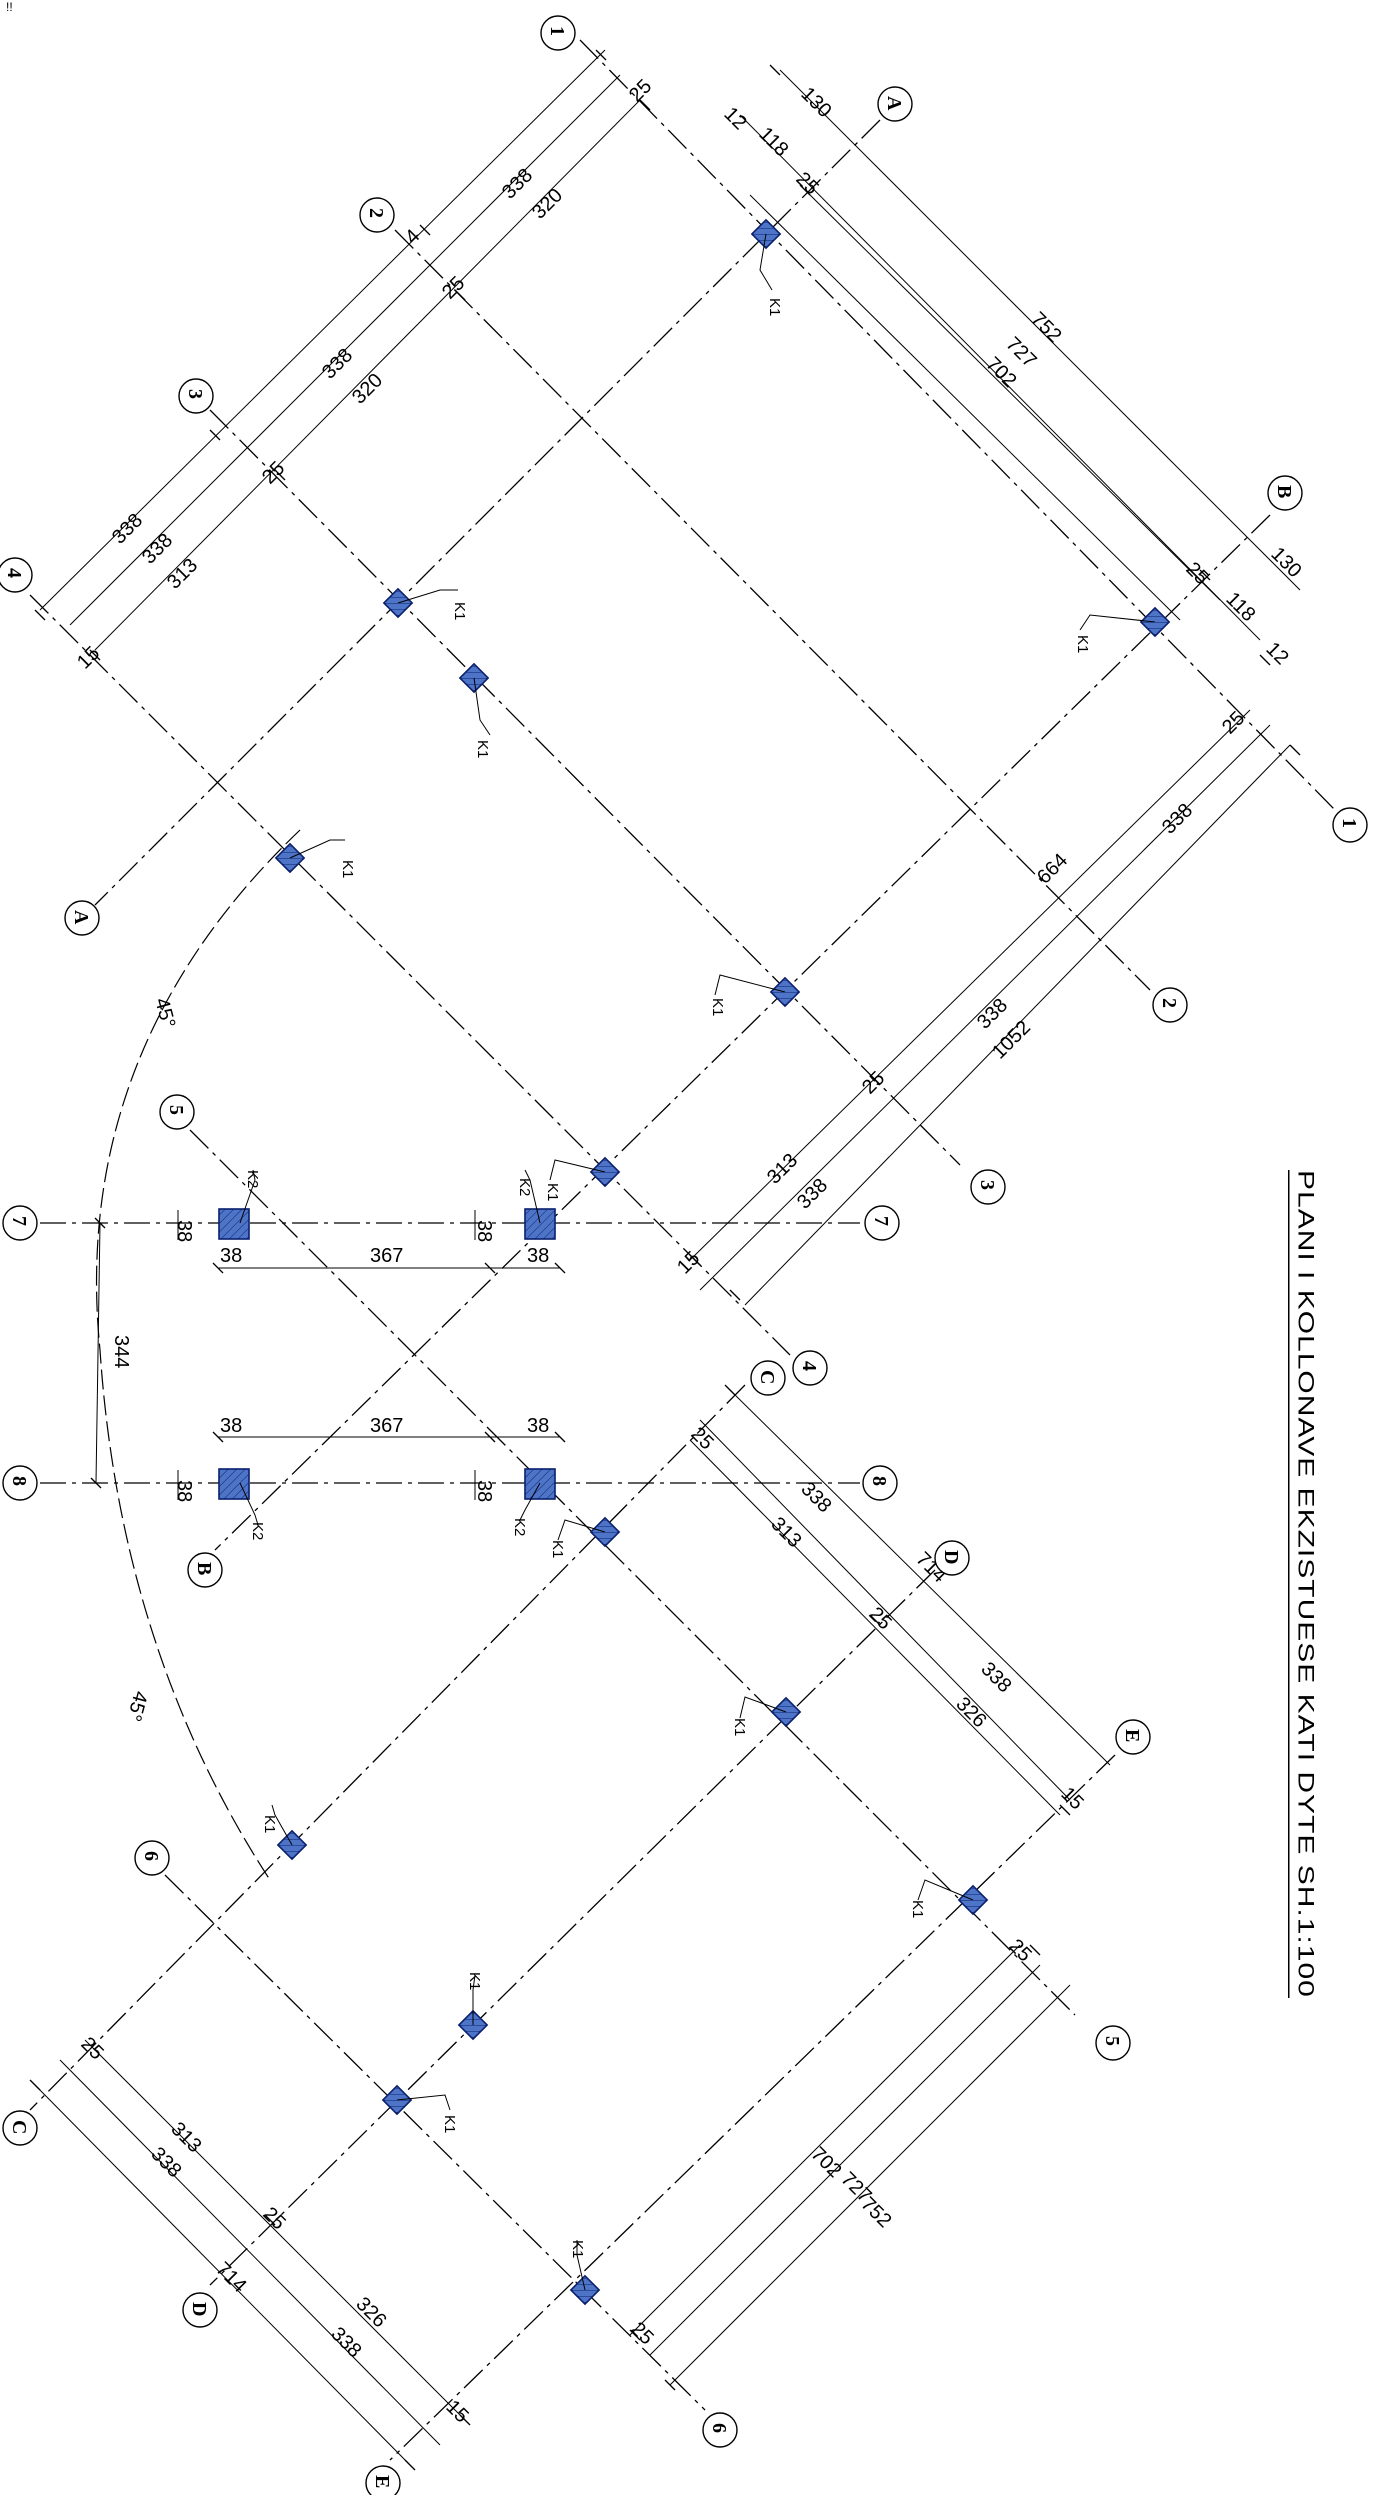  What do you see at coordinates (196, 396) in the screenshot?
I see `grid-bubble-3: 3` at bounding box center [196, 396].